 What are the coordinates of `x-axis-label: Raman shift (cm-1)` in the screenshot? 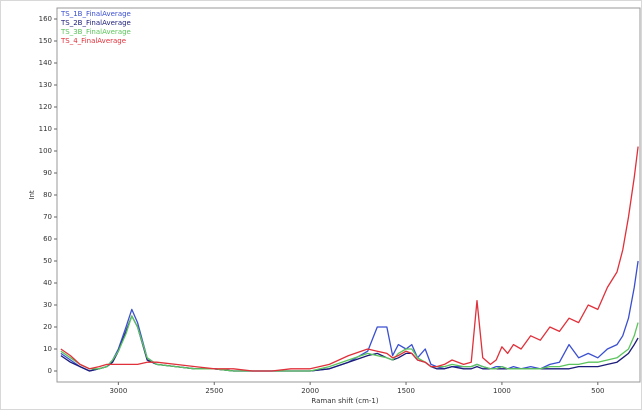 It's located at (344, 401).